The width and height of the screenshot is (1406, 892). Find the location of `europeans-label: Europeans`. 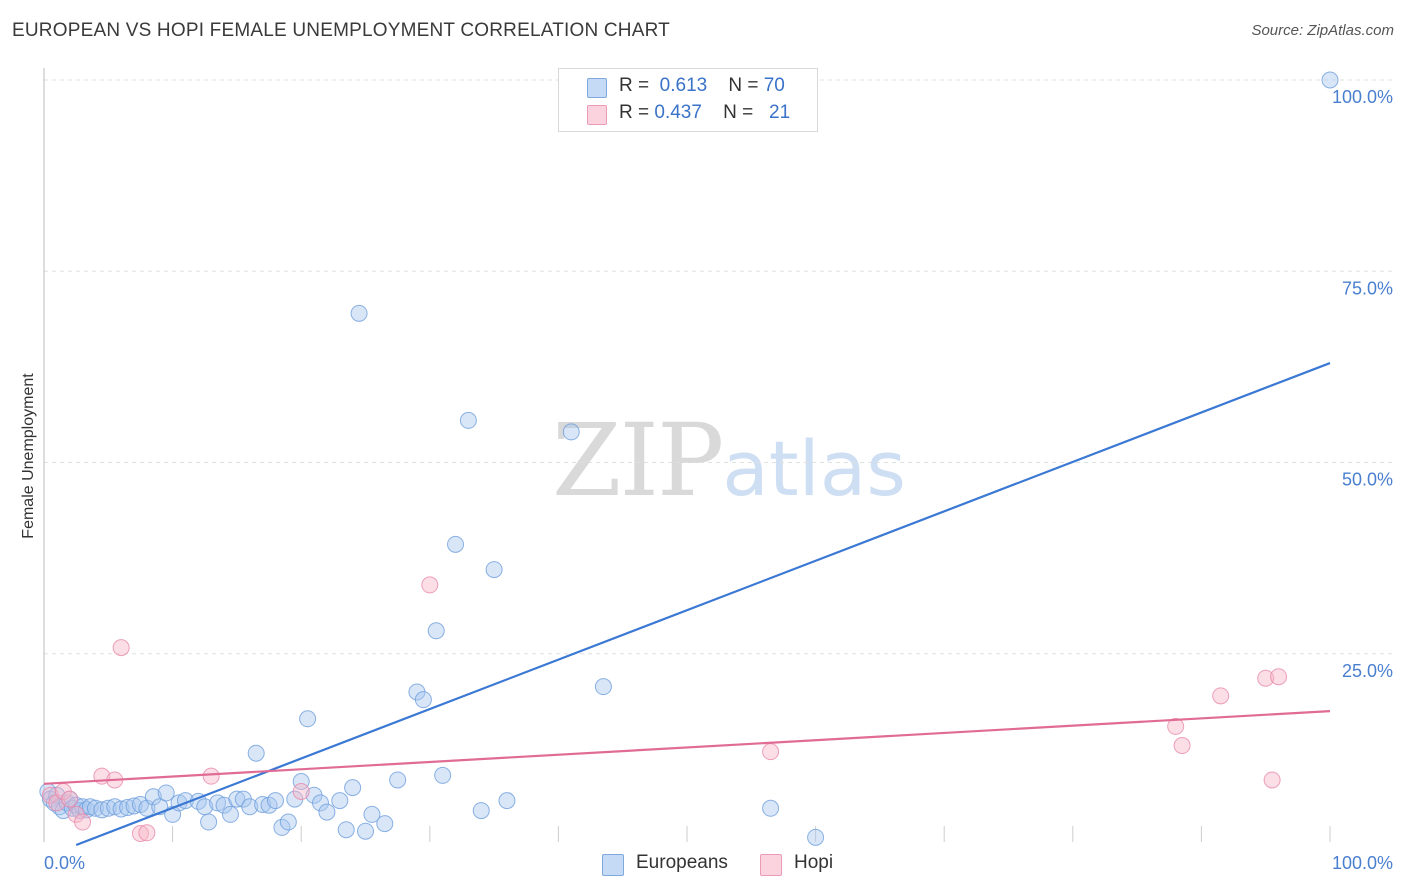

europeans-label: Europeans is located at coordinates (682, 862).